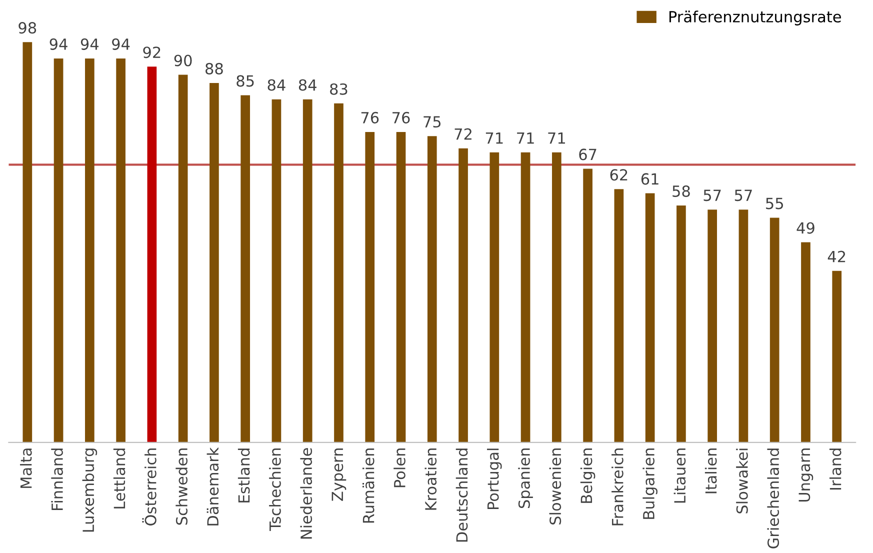 Image resolution: width=873 pixels, height=553 pixels. What do you see at coordinates (742, 481) in the screenshot?
I see `x-tick-label: Slowakei` at bounding box center [742, 481].